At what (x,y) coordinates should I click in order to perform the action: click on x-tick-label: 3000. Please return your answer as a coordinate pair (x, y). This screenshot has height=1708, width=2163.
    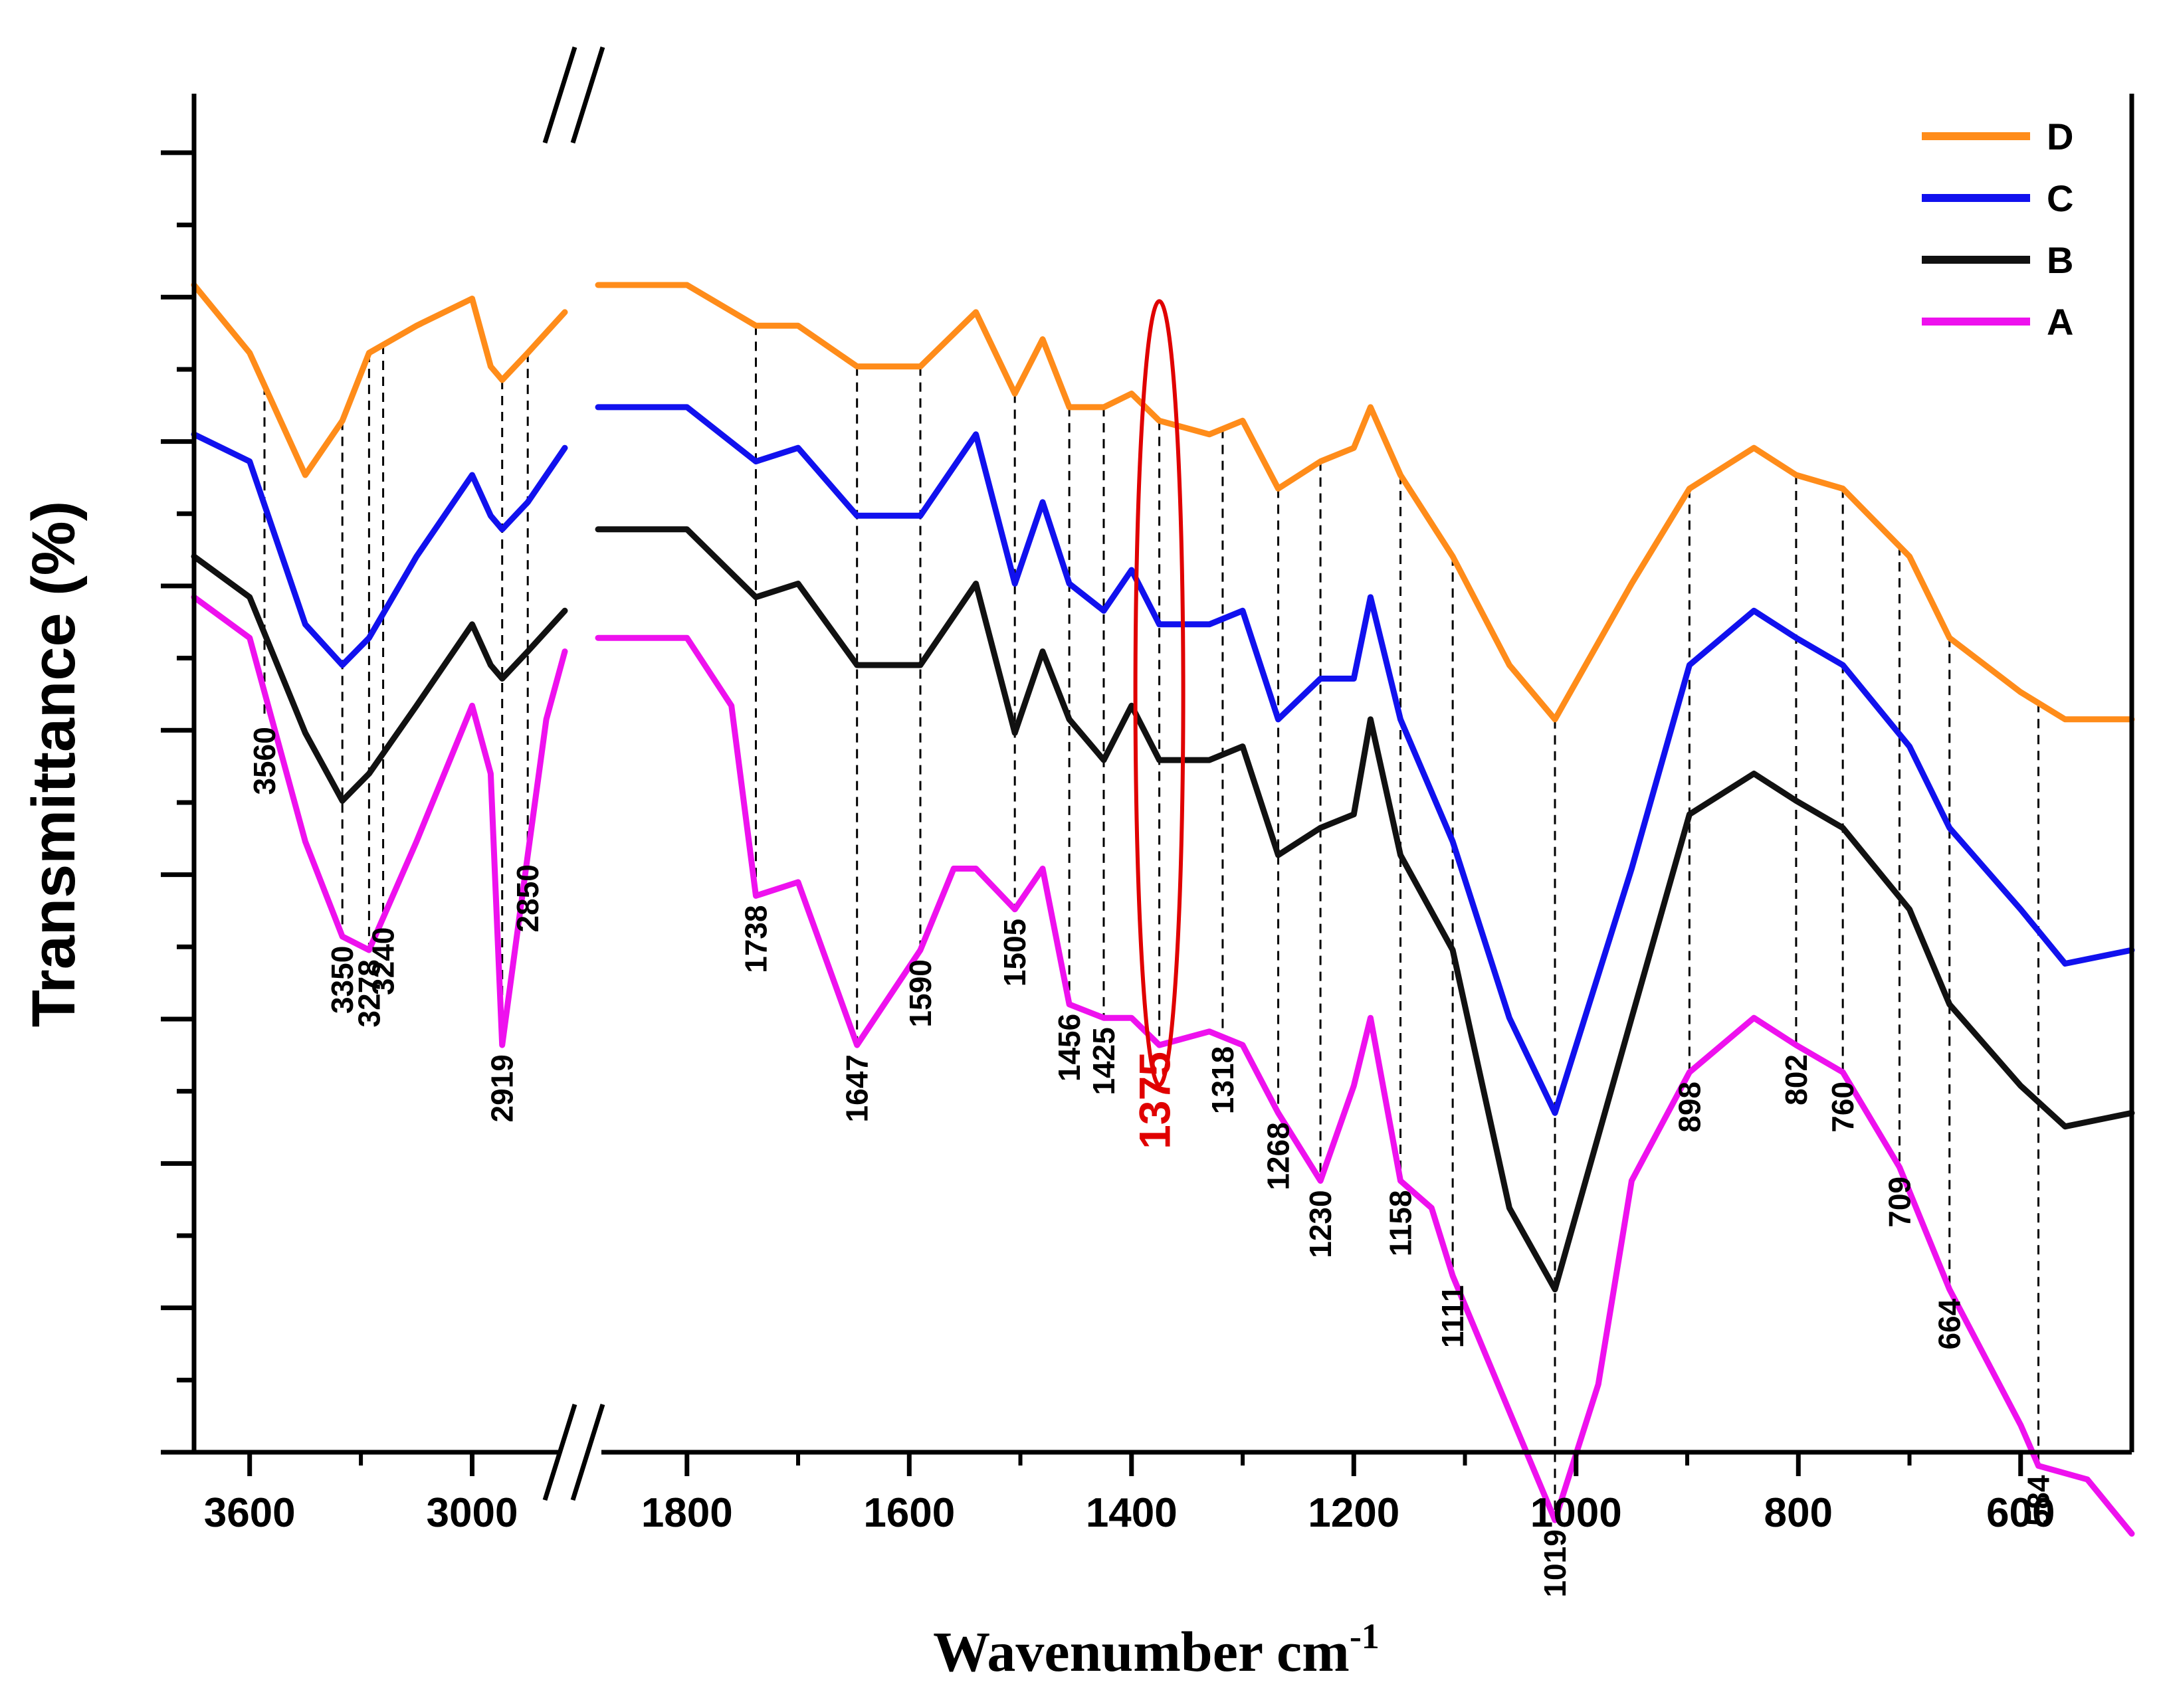
    Looking at the image, I should click on (472, 1513).